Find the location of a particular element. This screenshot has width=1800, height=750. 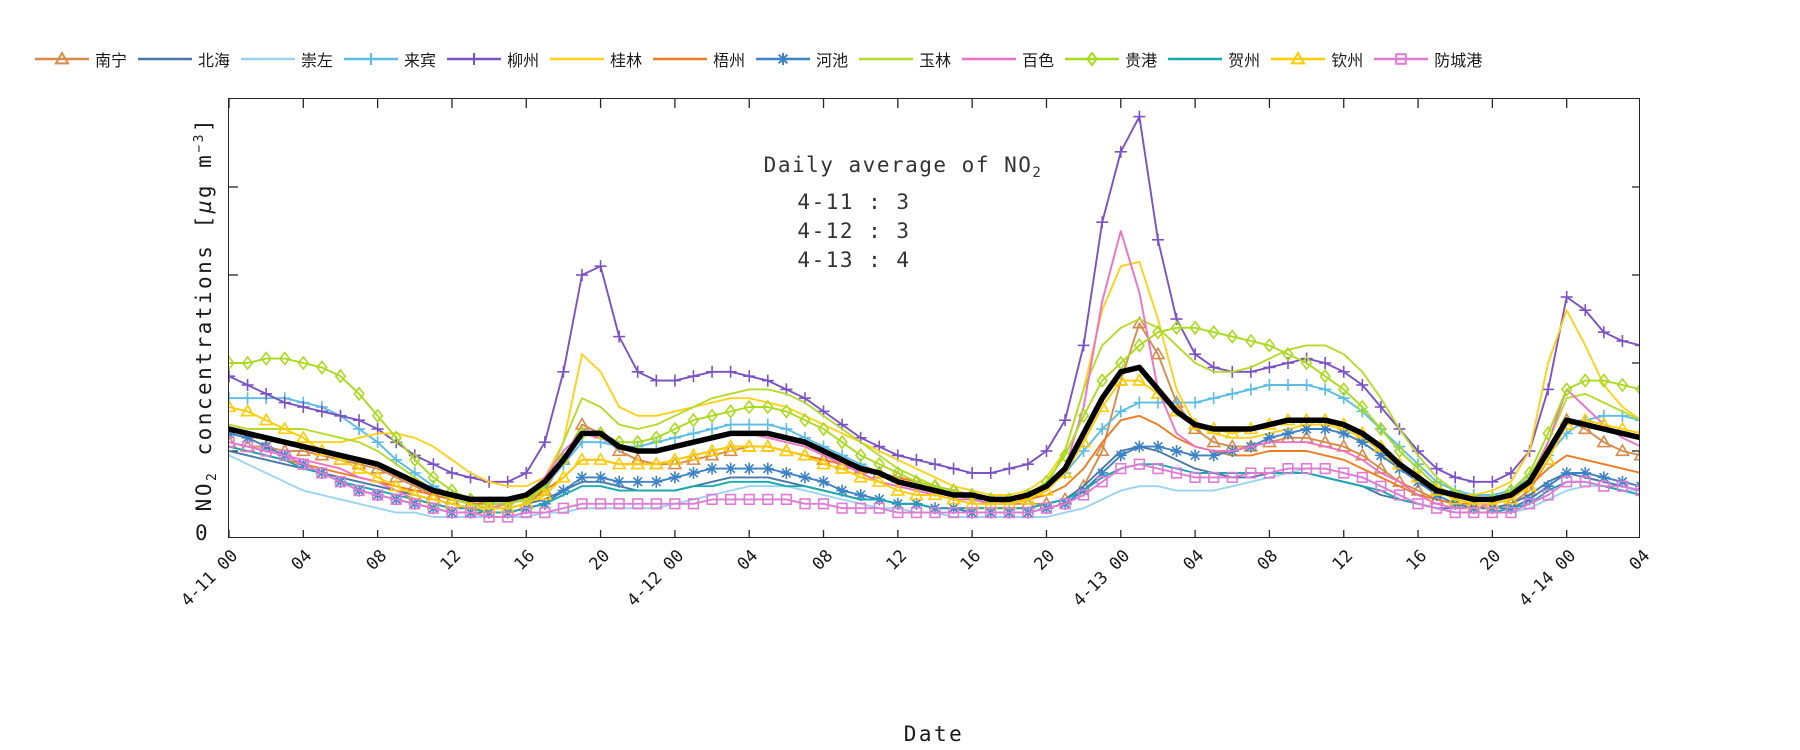

legend-item-label: 北海 is located at coordinates (214, 60).